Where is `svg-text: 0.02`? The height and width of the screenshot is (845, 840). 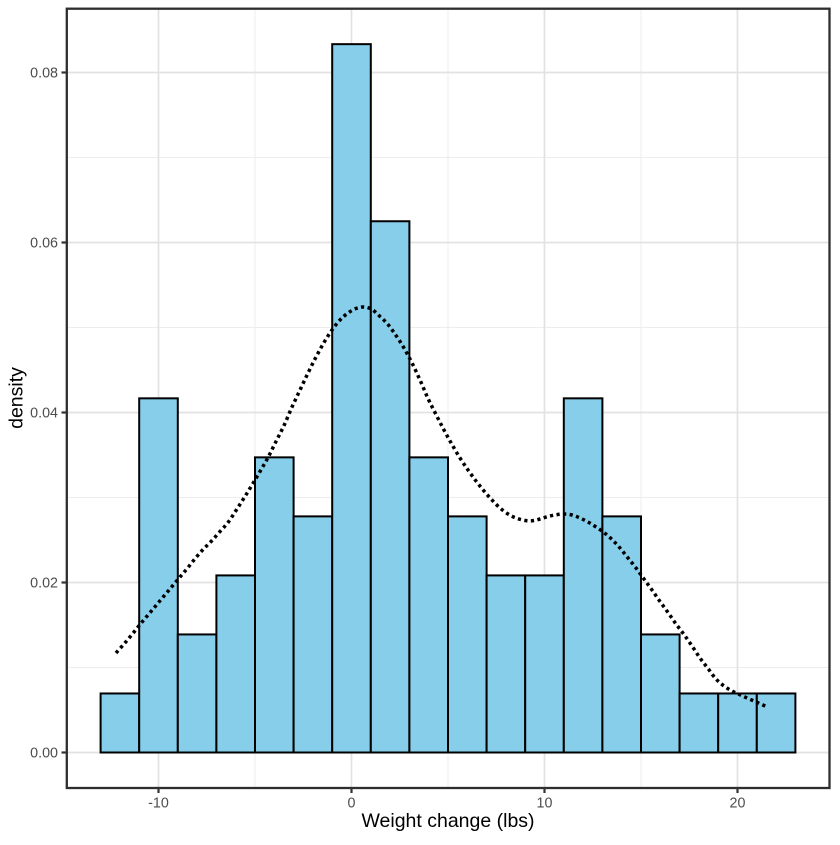 svg-text: 0.02 is located at coordinates (44, 584).